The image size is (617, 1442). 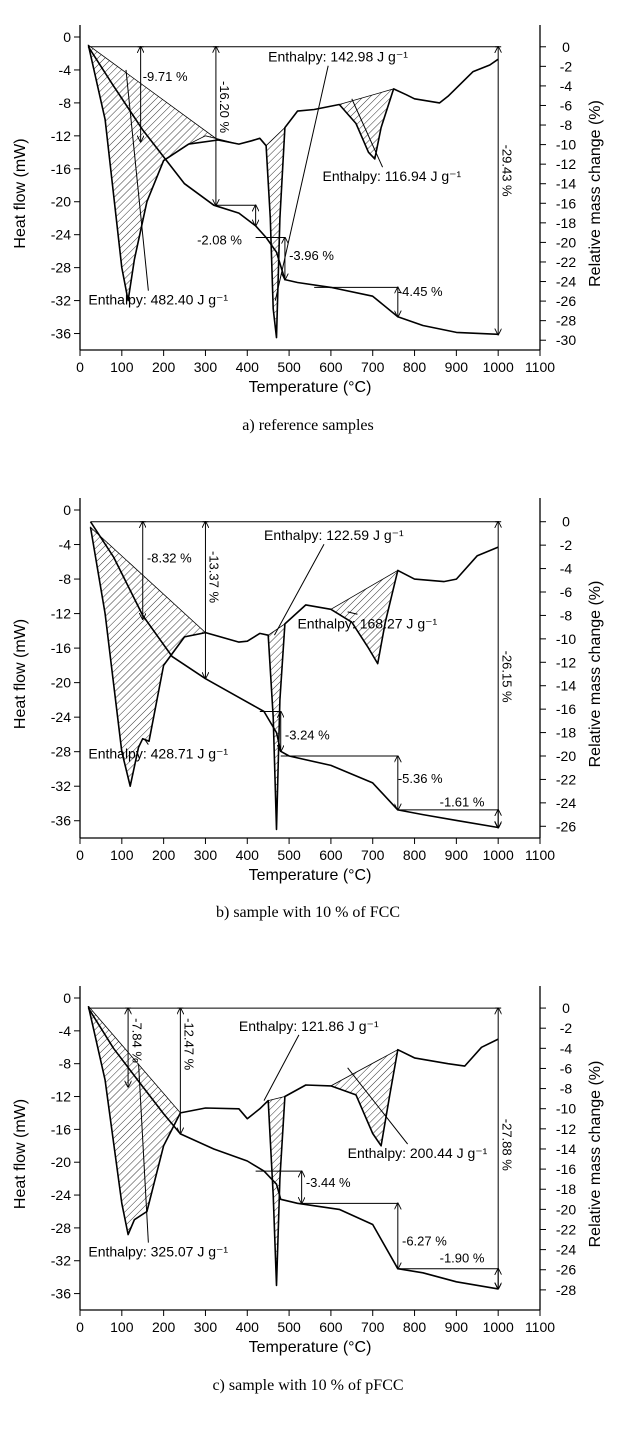 I want to click on mass-change-label: -1.61 %, so click(x=462, y=801).